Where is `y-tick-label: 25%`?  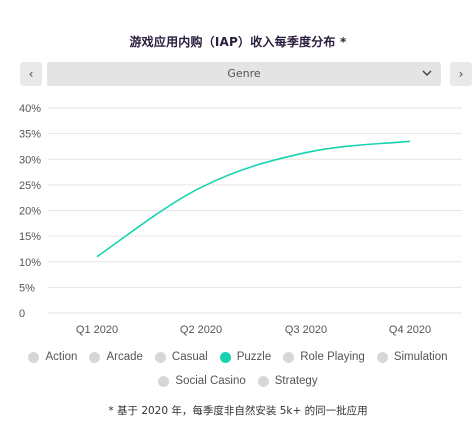 y-tick-label: 25% is located at coordinates (30, 186).